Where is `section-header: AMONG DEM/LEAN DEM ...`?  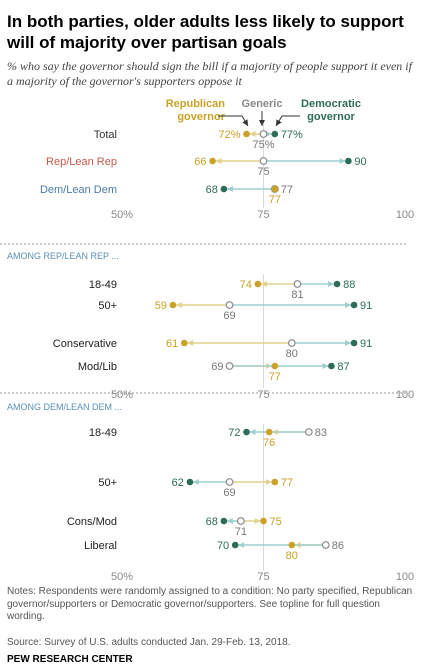 section-header: AMONG DEM/LEAN DEM ... is located at coordinates (64, 407).